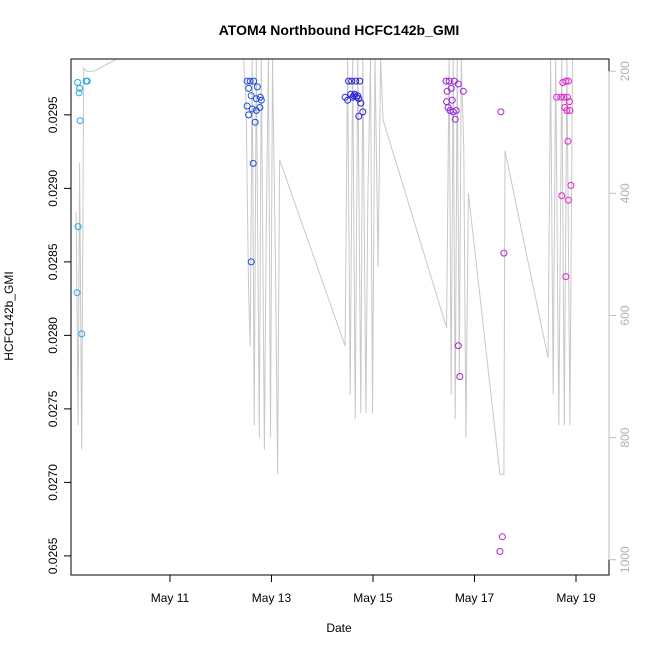 The height and width of the screenshot is (650, 650). I want to click on y-tick-label: 0.0285, so click(53, 261).